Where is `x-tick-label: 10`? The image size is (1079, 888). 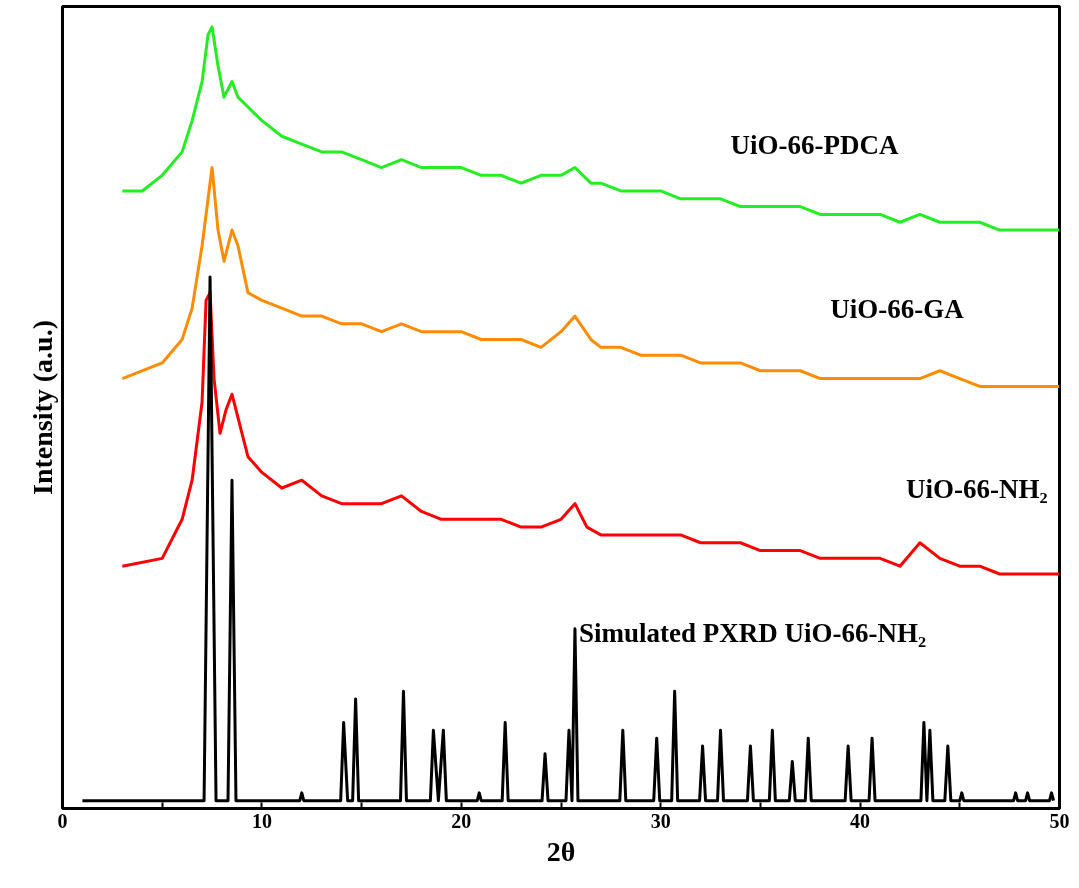 x-tick-label: 10 is located at coordinates (261, 820).